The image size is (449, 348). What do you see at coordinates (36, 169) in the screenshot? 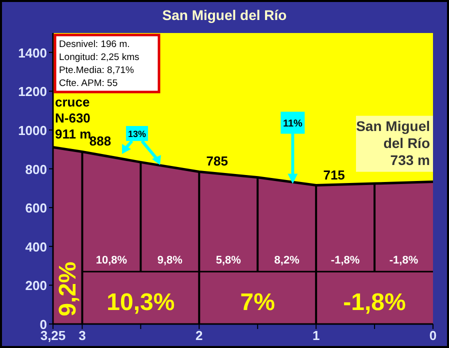
I see `y-tick-label: 800` at bounding box center [36, 169].